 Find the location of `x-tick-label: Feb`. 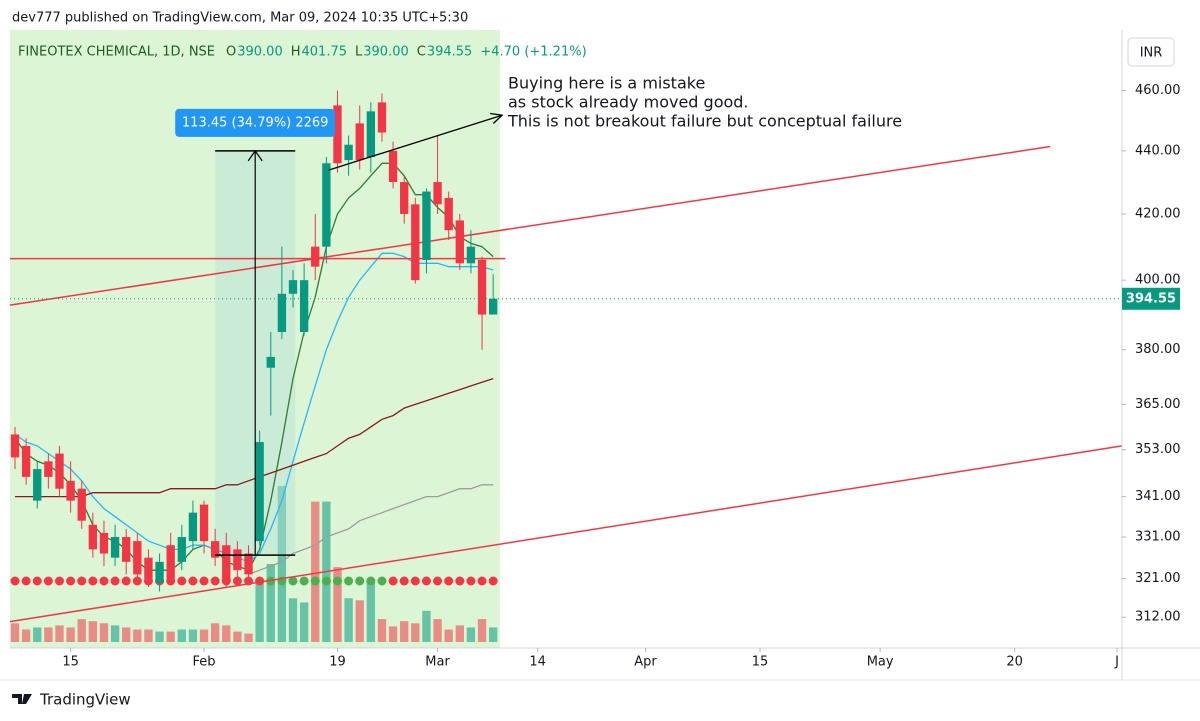

x-tick-label: Feb is located at coordinates (204, 662).